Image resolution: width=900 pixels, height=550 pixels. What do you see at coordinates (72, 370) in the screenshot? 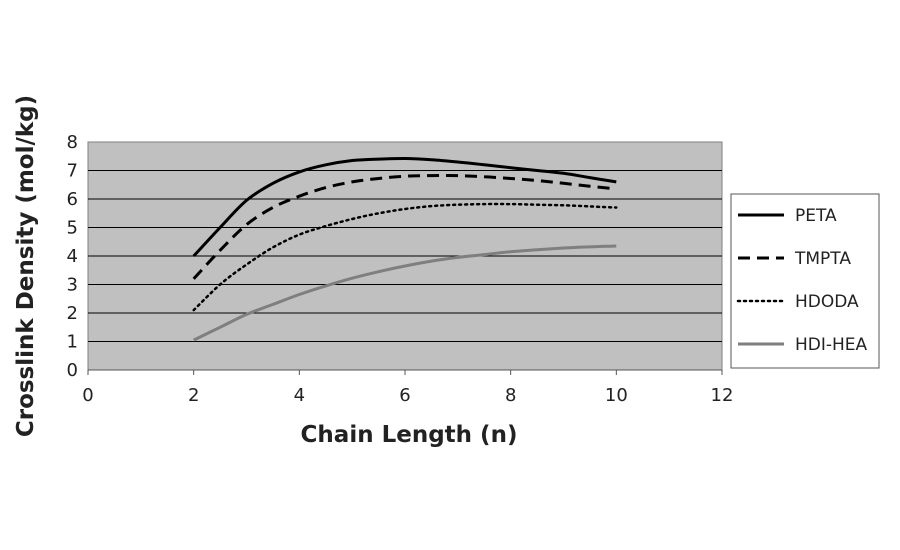
I see `y-tick-label: 0` at bounding box center [72, 370].